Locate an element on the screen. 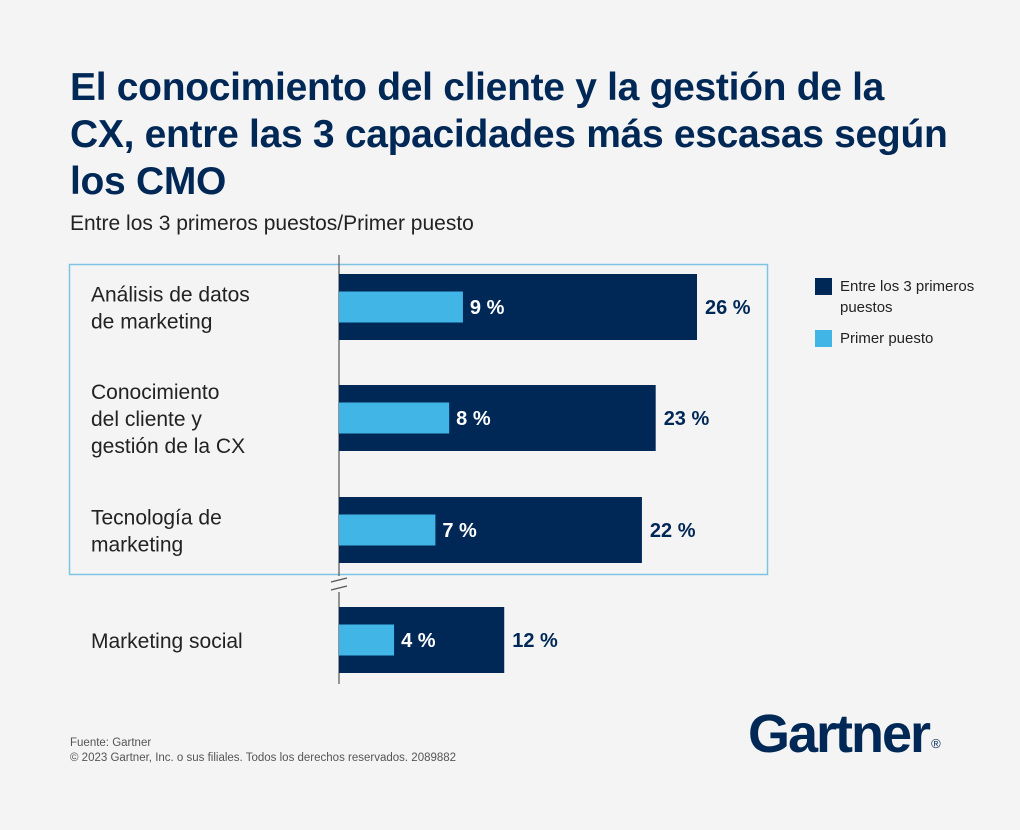  registered-mark: ® is located at coordinates (936, 743).